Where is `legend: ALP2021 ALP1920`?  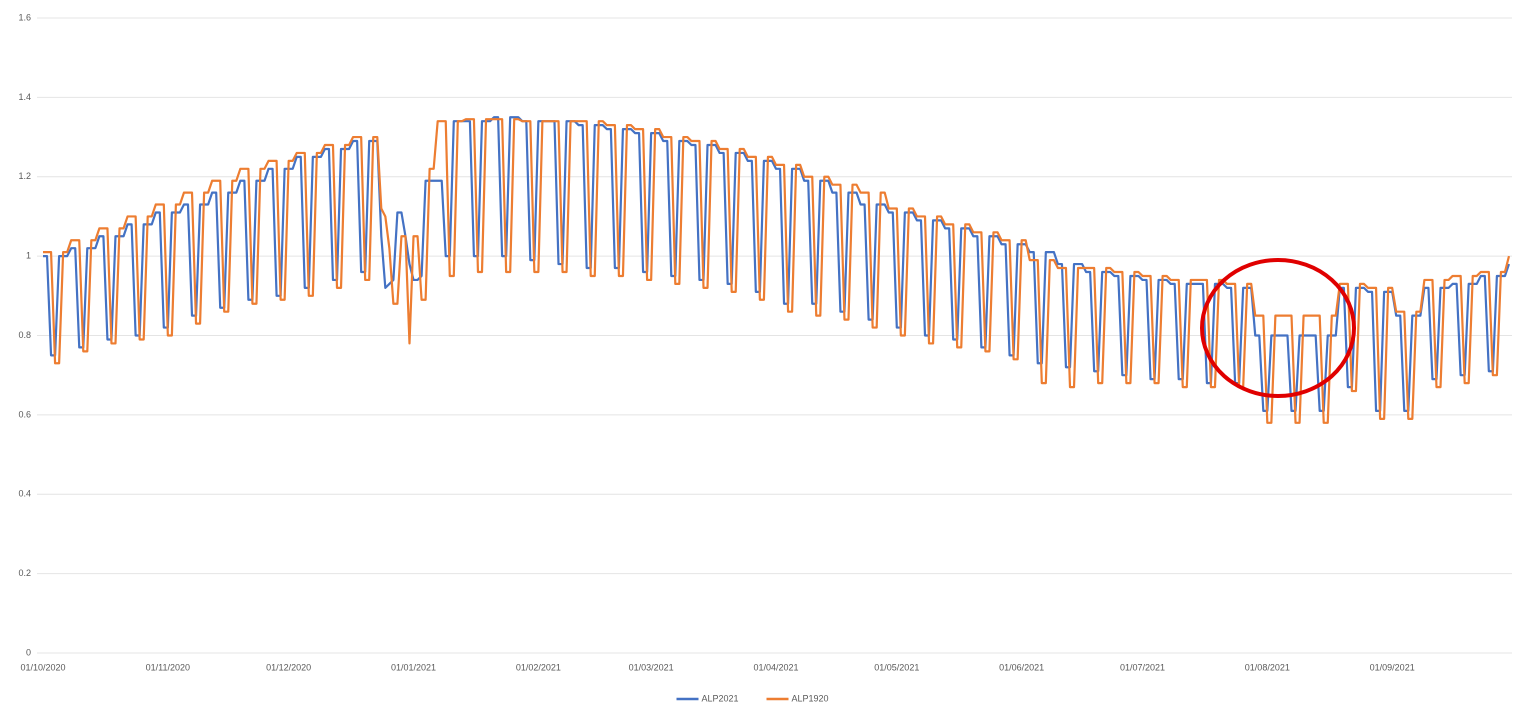 legend: ALP2021 ALP1920 is located at coordinates (752, 698).